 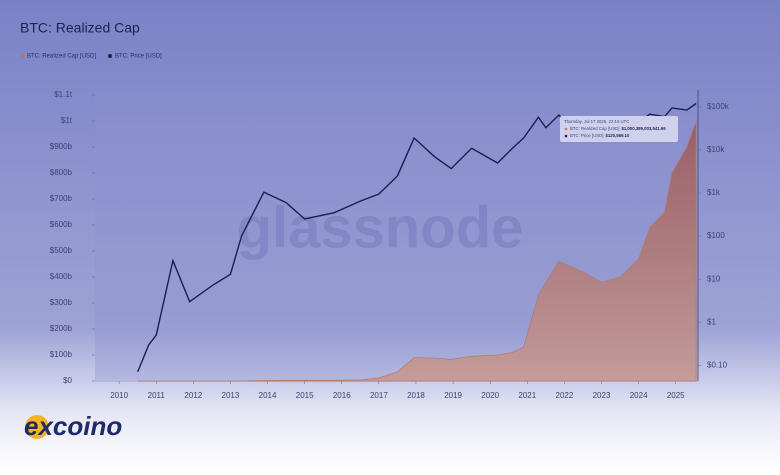 What do you see at coordinates (594, 128) in the screenshot?
I see `tooltip-label: BTC: Realized Cap [USD]` at bounding box center [594, 128].